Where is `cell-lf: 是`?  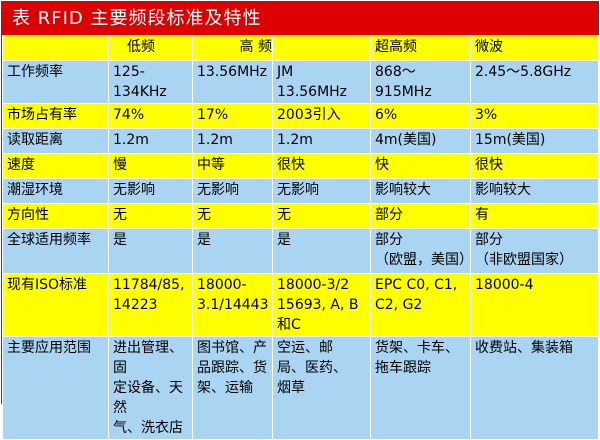
cell-lf: 是 is located at coordinates (150, 251).